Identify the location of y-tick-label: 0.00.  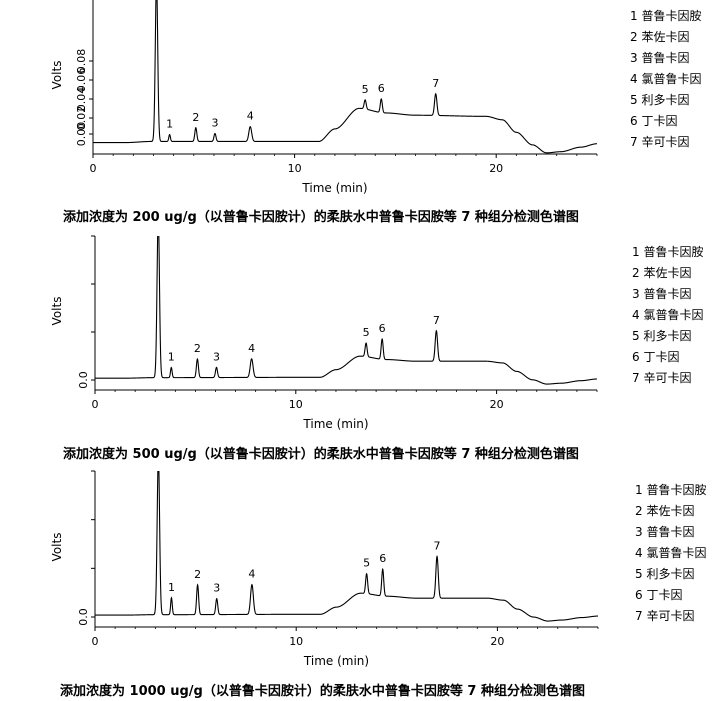
(81, 134).